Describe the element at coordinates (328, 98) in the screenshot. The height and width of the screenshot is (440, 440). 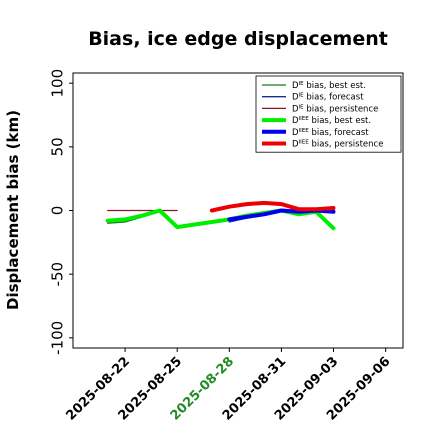
I see `legend-entry: DIE bias, forecast` at that location.